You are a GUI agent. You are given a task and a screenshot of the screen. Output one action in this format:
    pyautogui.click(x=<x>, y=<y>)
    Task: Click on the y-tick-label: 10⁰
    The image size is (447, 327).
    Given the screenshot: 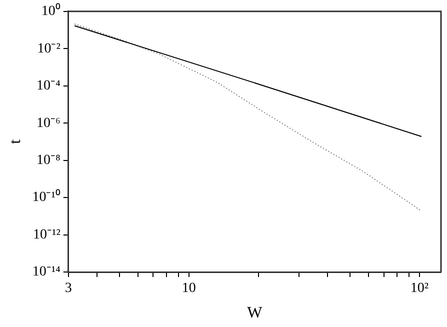 What is the action you would take?
    pyautogui.click(x=50, y=11)
    